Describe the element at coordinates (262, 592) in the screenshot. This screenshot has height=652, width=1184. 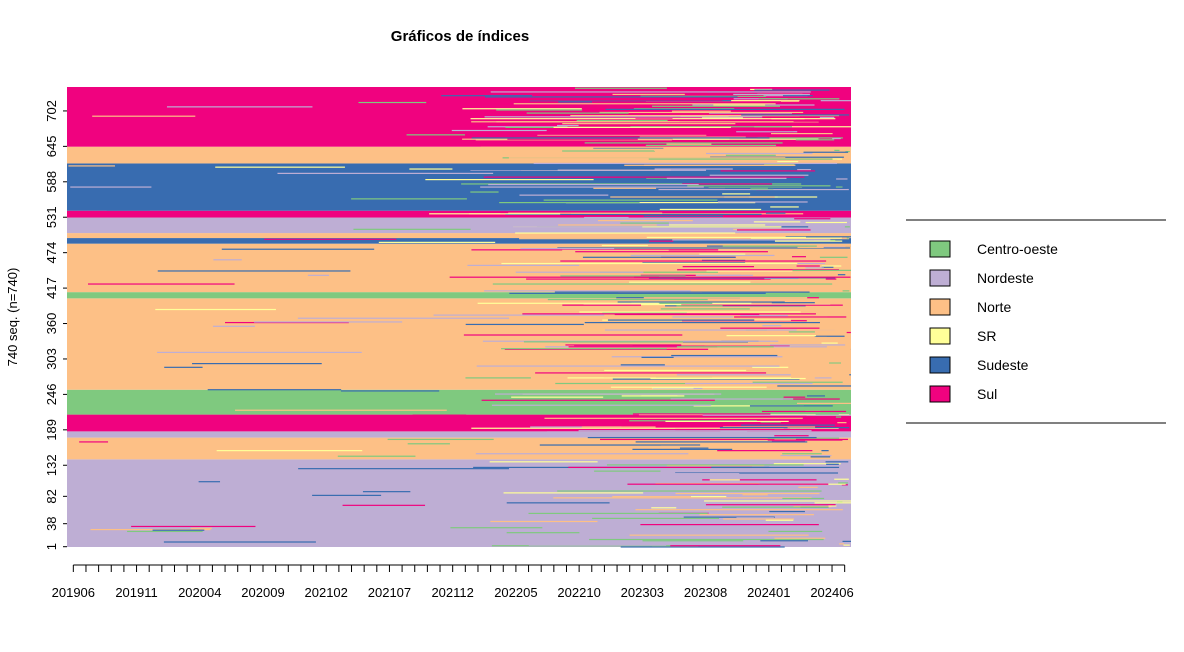
I see `x-tick-label: 202009` at that location.